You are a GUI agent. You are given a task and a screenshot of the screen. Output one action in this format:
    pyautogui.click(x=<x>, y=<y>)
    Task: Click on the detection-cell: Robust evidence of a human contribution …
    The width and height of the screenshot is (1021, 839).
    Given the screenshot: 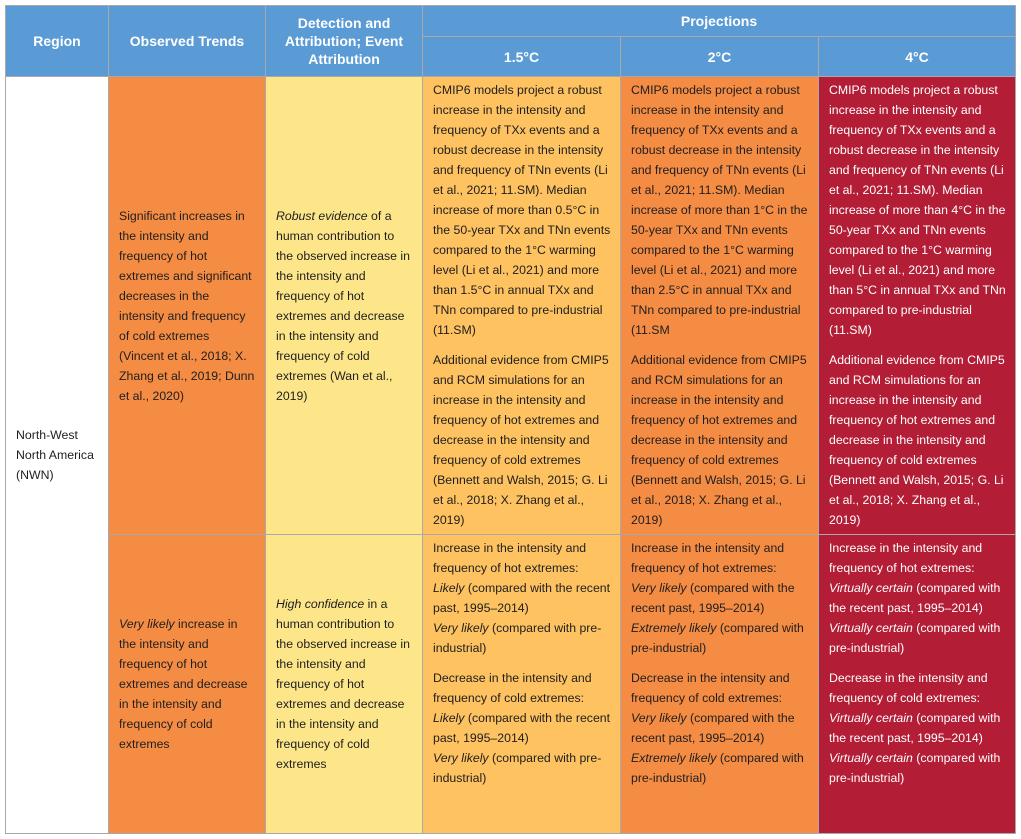 What is the action you would take?
    pyautogui.click(x=344, y=305)
    